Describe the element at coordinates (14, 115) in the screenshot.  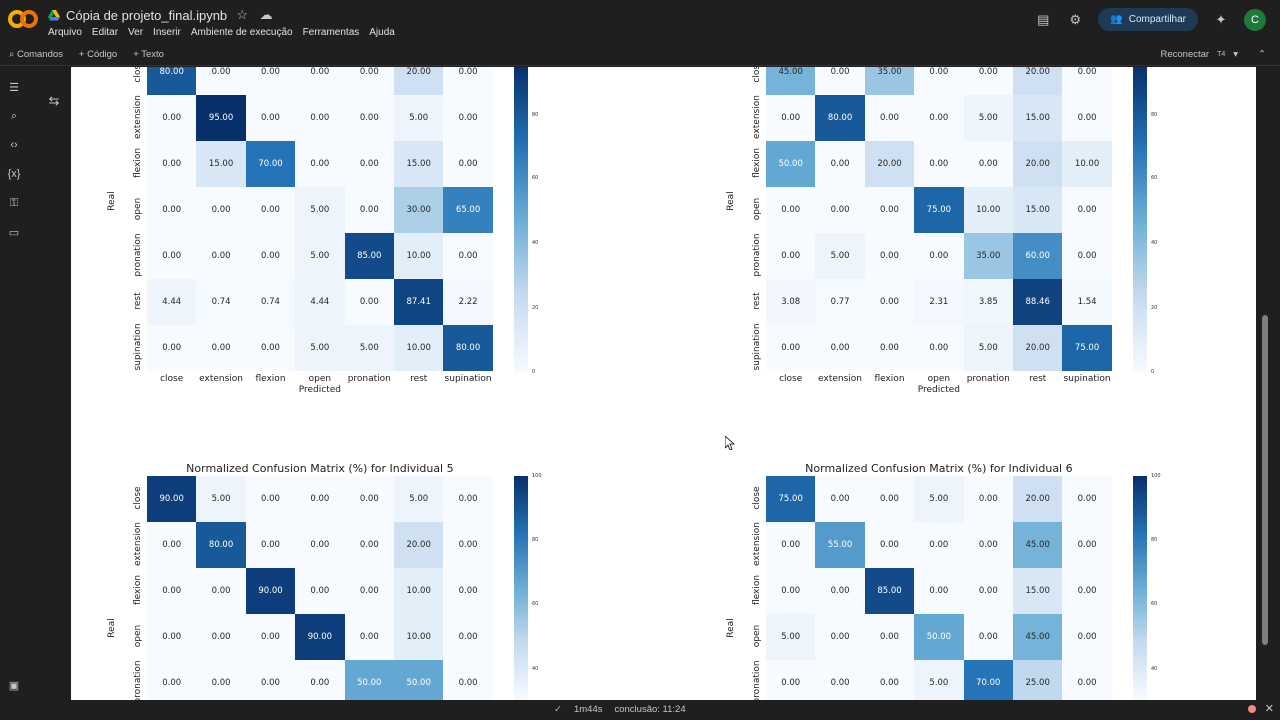
I see `find-replace-icon: ⌕` at that location.